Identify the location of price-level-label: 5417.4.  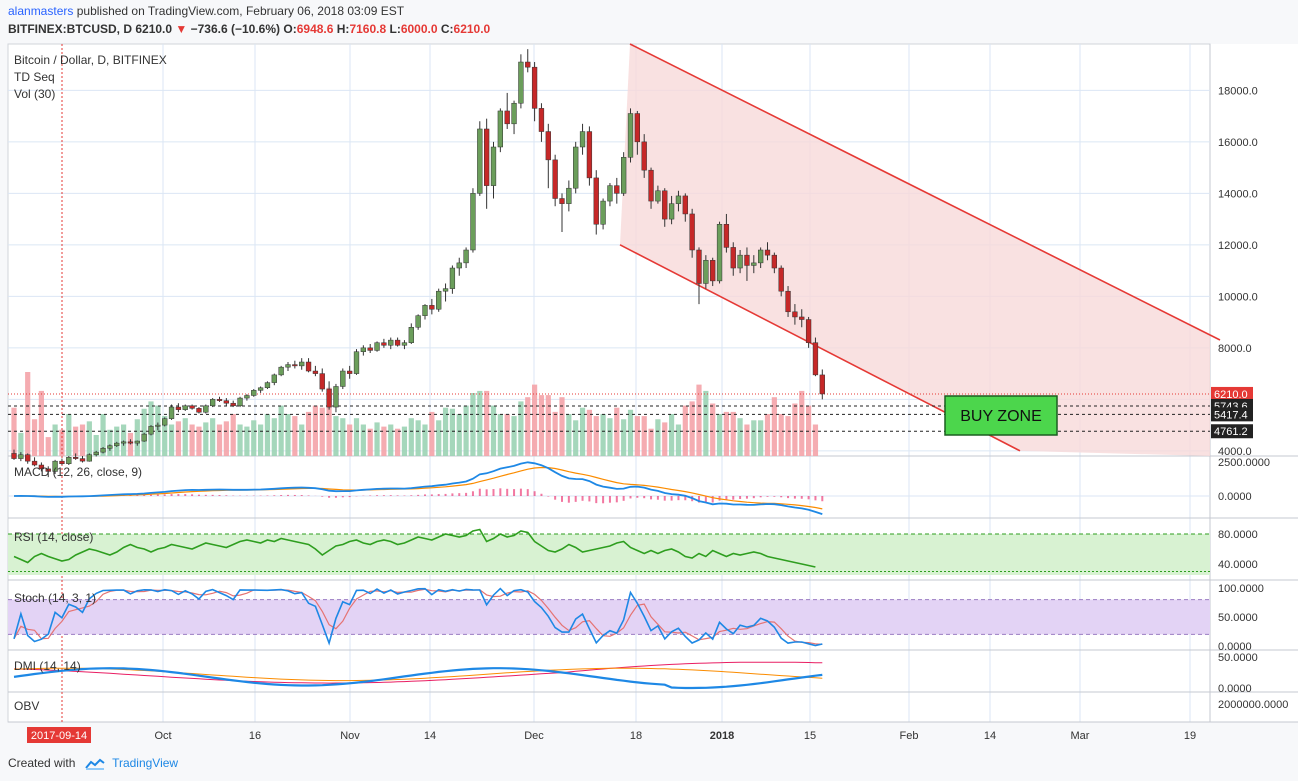
(1231, 415).